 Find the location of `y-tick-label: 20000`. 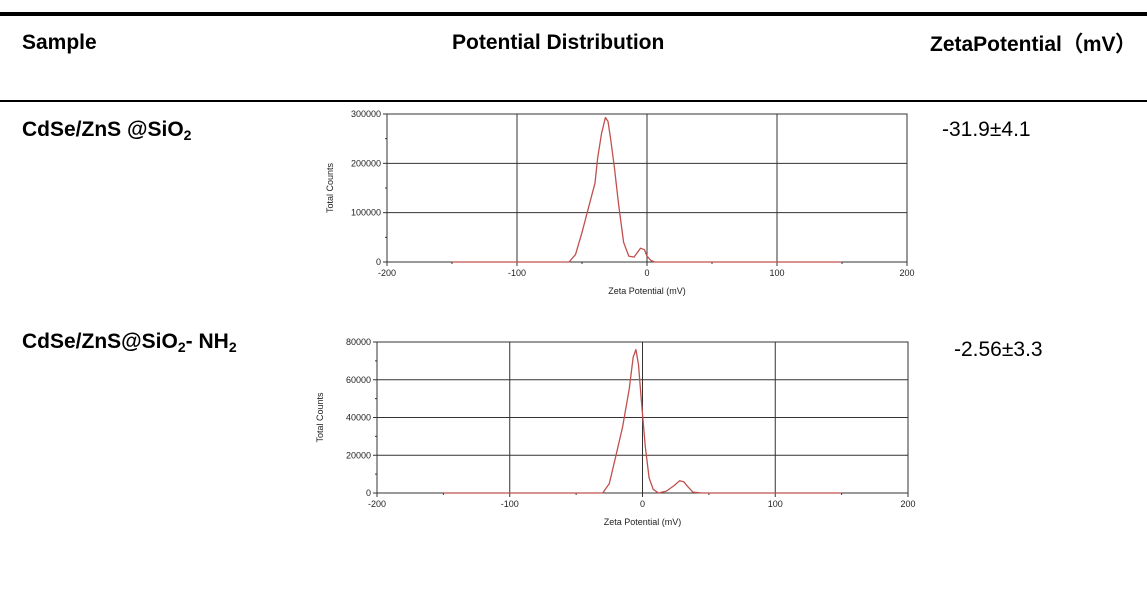

y-tick-label: 20000 is located at coordinates (358, 455).